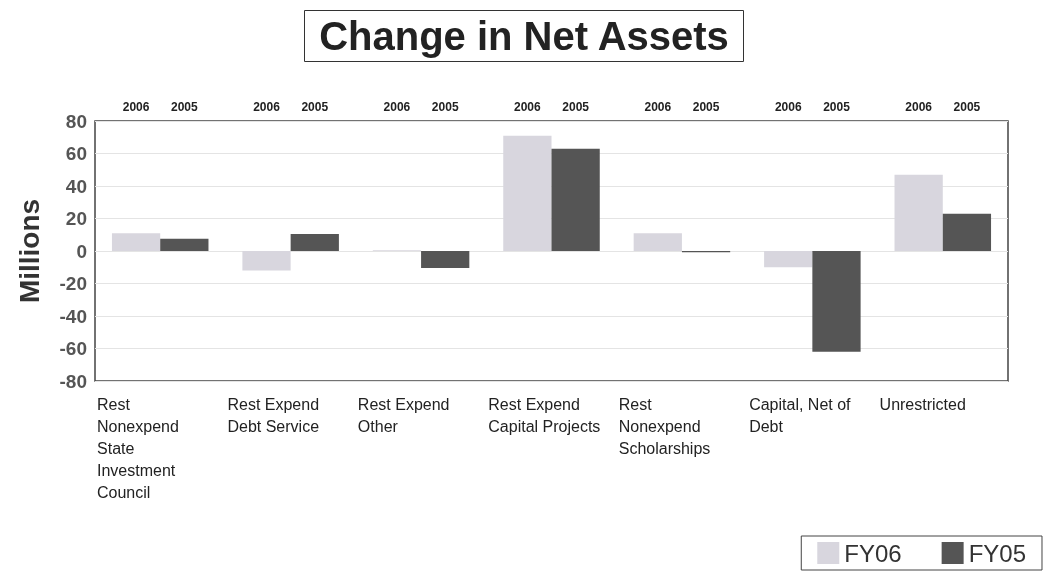 This screenshot has width=1048, height=572. What do you see at coordinates (29, 251) in the screenshot?
I see `y-axis-title: Millions` at bounding box center [29, 251].